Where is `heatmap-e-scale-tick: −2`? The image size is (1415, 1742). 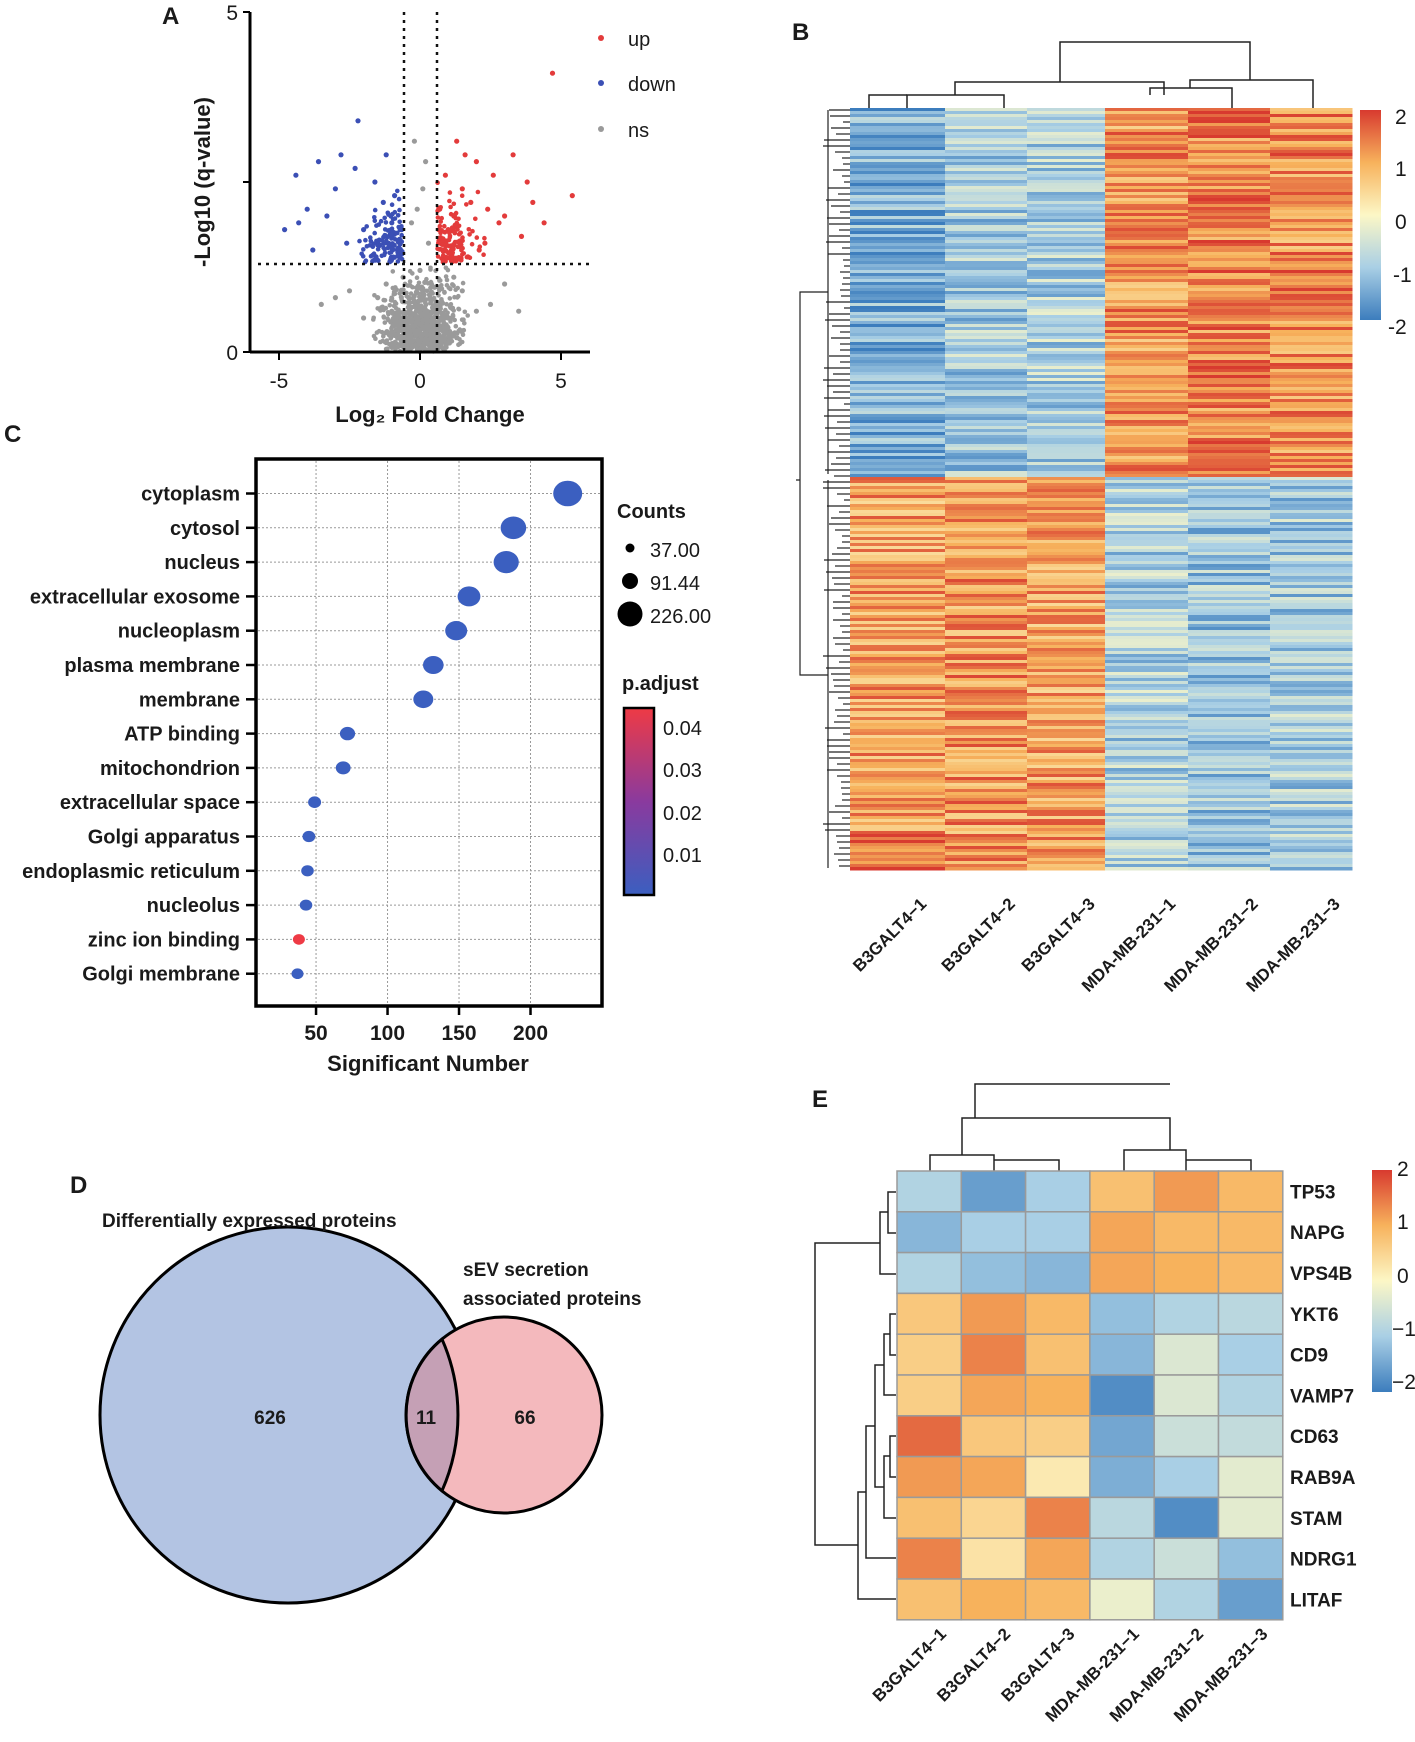
heatmap-e-scale-tick: −2 is located at coordinates (1403, 1382).